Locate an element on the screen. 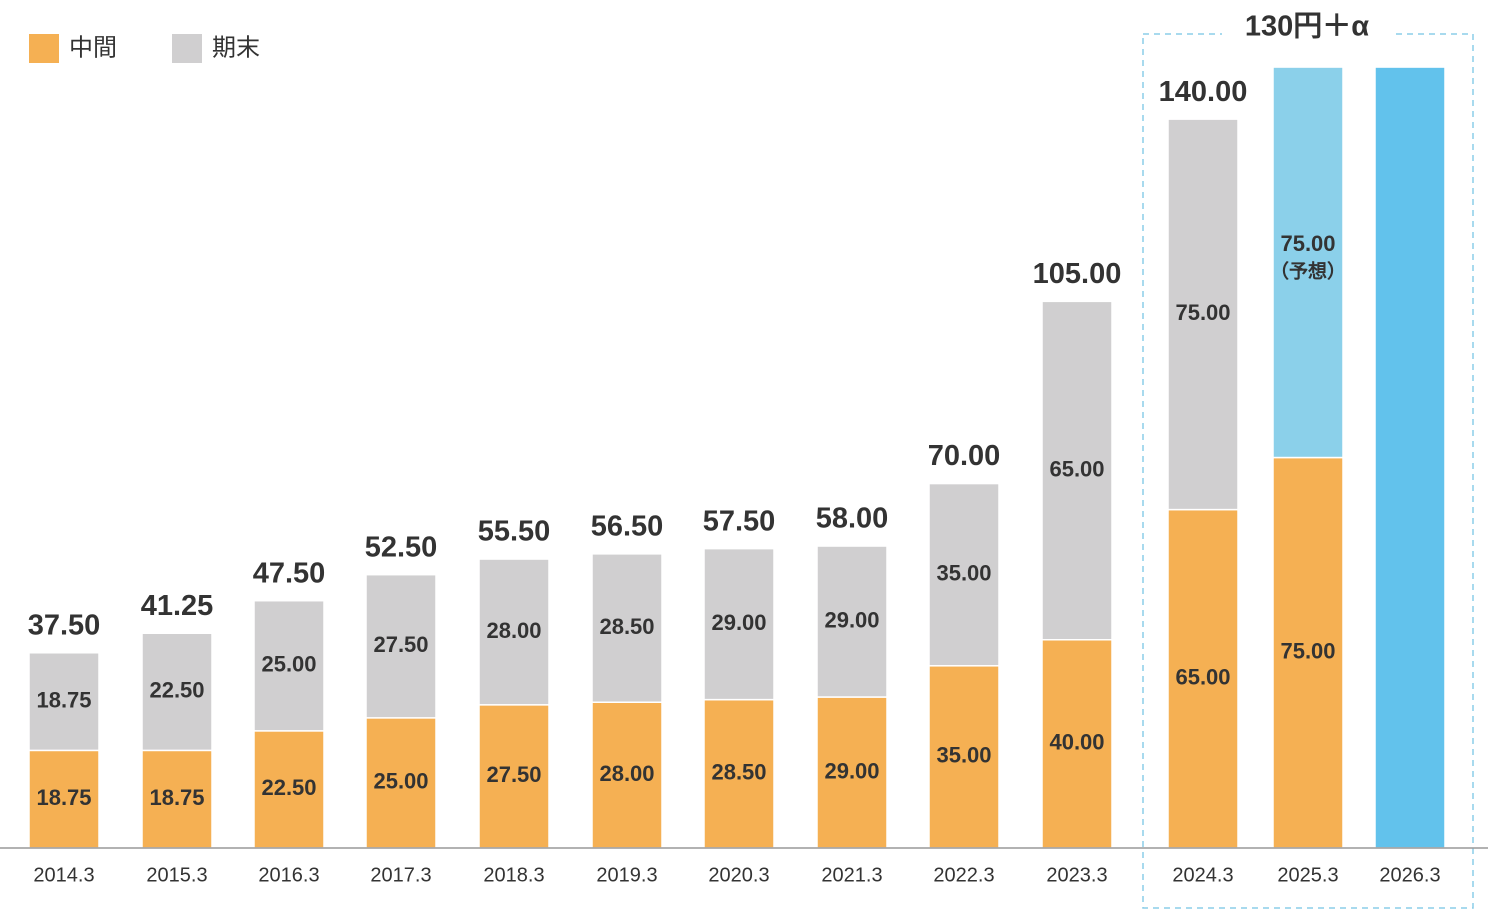 This screenshot has width=1488, height=910. x-tick-label: 2022.3 is located at coordinates (963, 875).